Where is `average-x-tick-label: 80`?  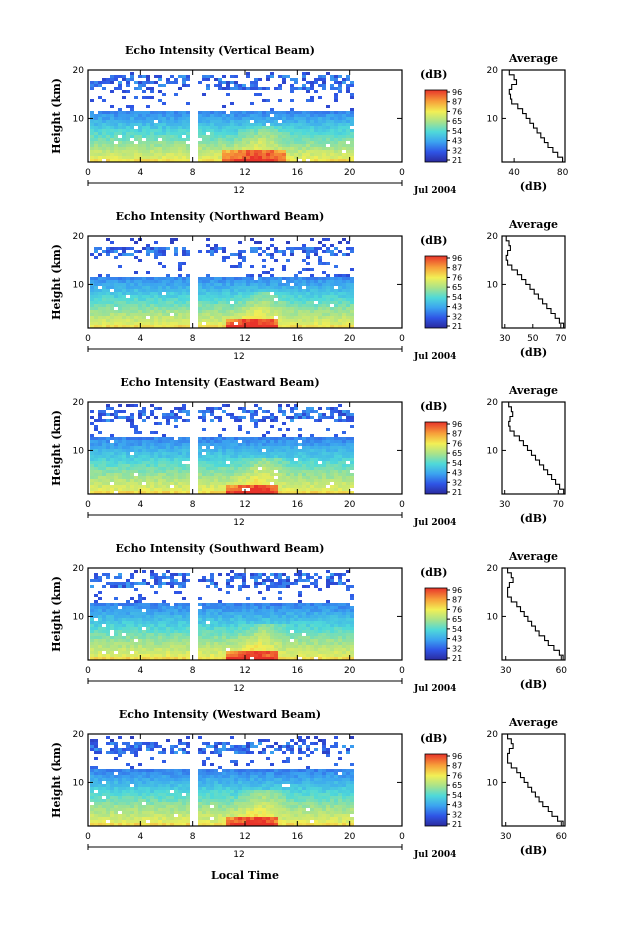
average-x-tick-label: 80 is located at coordinates (563, 173).